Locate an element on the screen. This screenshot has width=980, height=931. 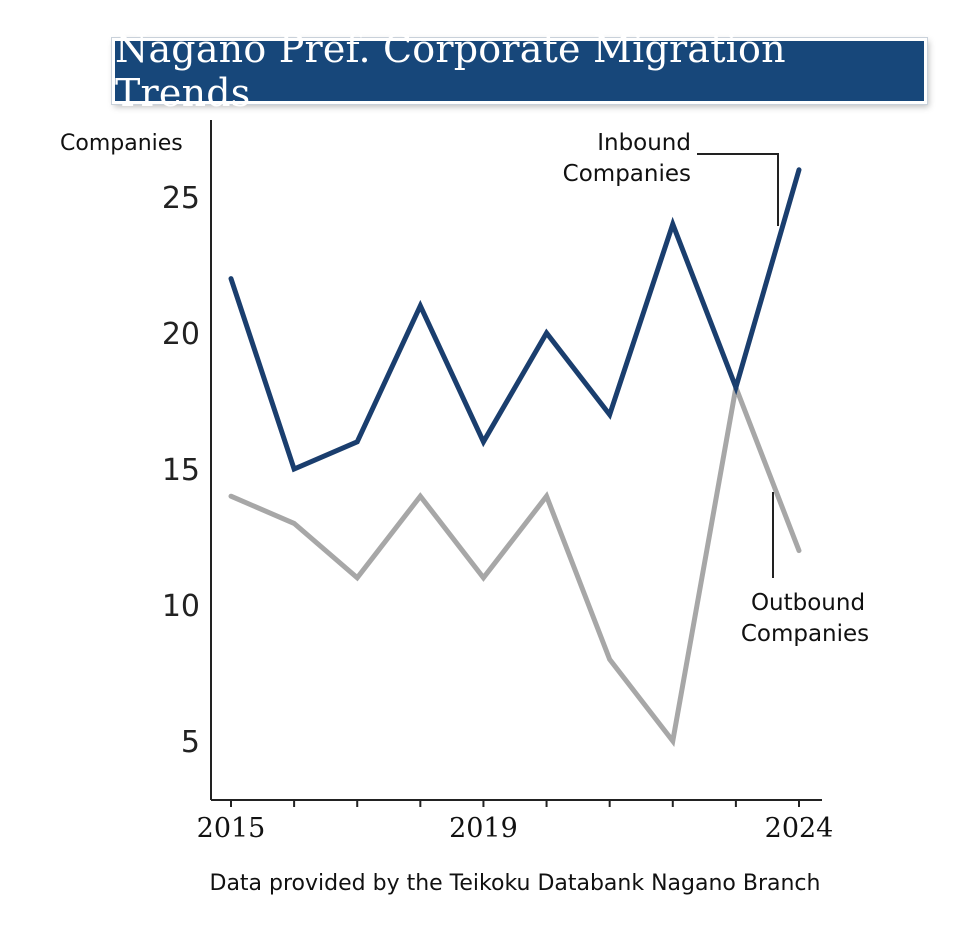
y-axis-label: Companies is located at coordinates (121, 143).